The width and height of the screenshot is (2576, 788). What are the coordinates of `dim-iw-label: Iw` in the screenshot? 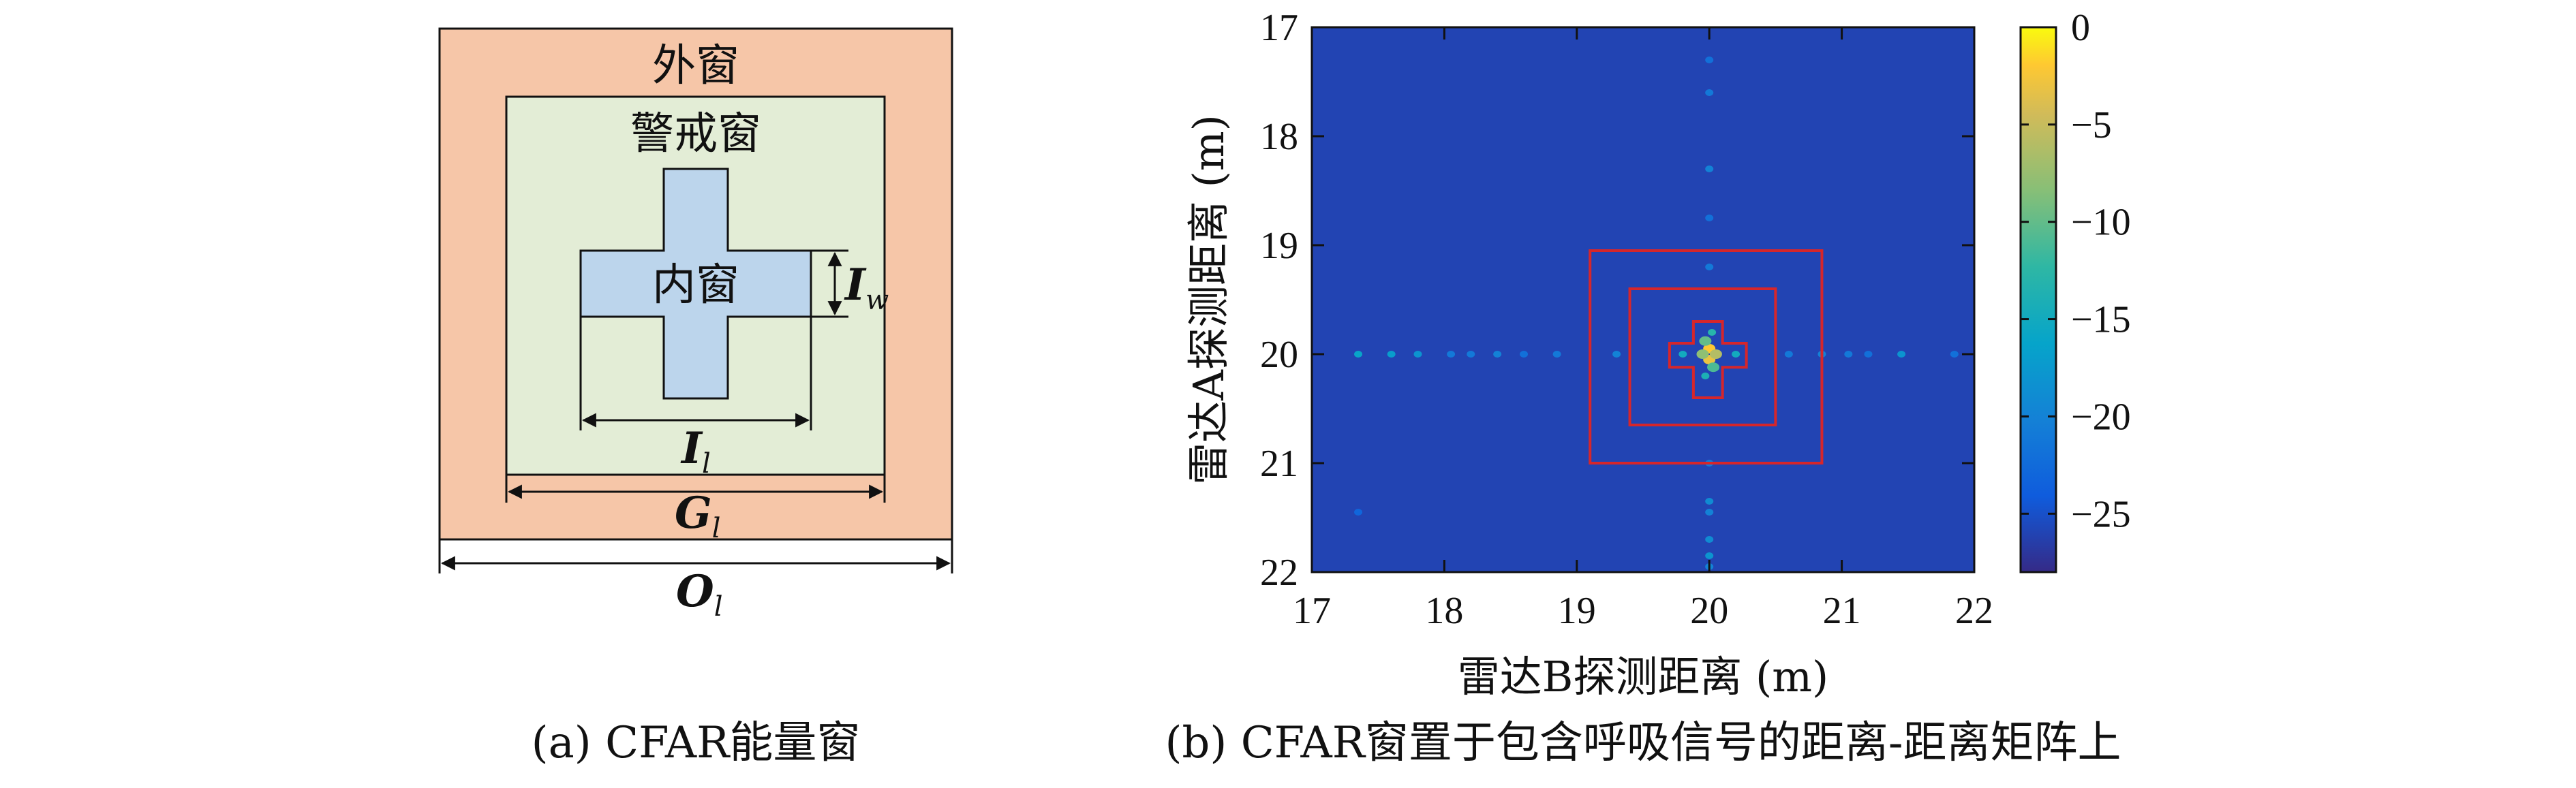 It's located at (867, 287).